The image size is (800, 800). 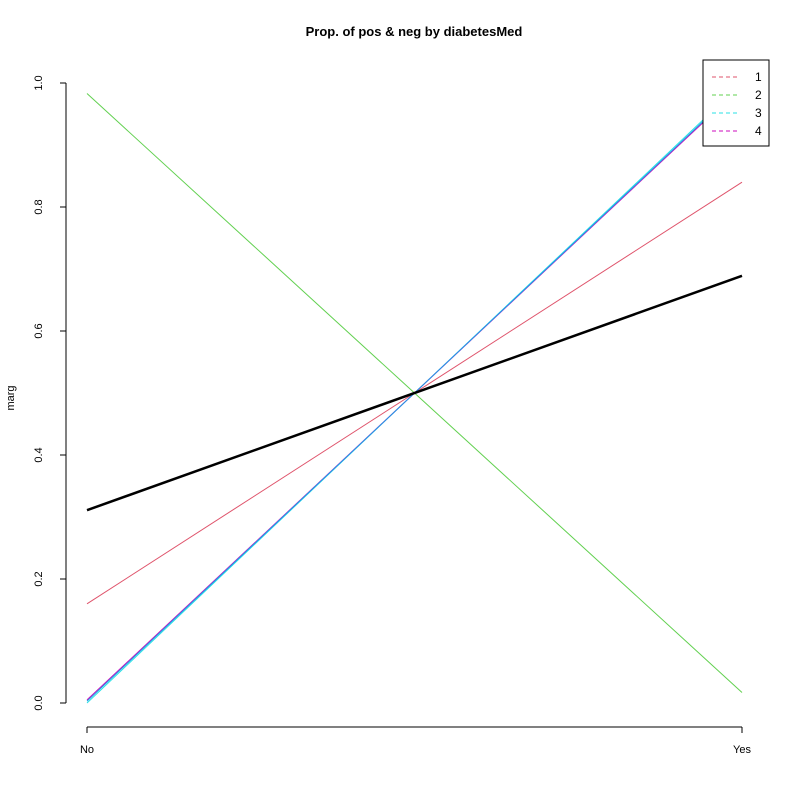 What do you see at coordinates (39, 330) in the screenshot?
I see `y-tick-label: 0.6` at bounding box center [39, 330].